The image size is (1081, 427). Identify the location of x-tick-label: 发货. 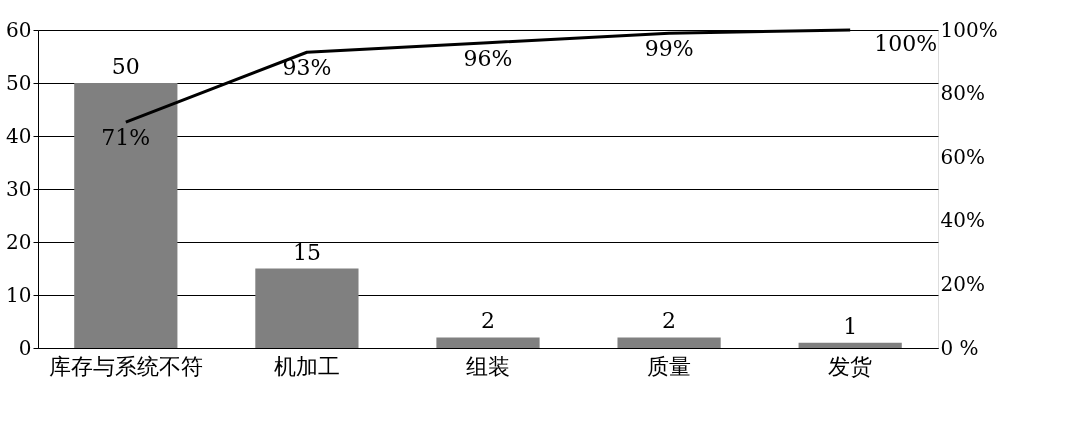
(850, 366).